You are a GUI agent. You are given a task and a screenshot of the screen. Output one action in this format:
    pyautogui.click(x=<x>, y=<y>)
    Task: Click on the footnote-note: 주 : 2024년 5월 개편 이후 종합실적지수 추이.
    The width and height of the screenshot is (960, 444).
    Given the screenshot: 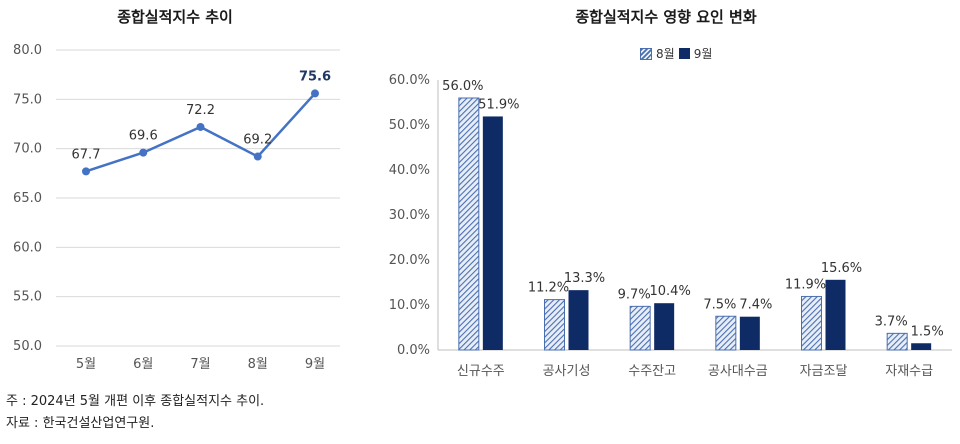 What is the action you would take?
    pyautogui.click(x=135, y=401)
    